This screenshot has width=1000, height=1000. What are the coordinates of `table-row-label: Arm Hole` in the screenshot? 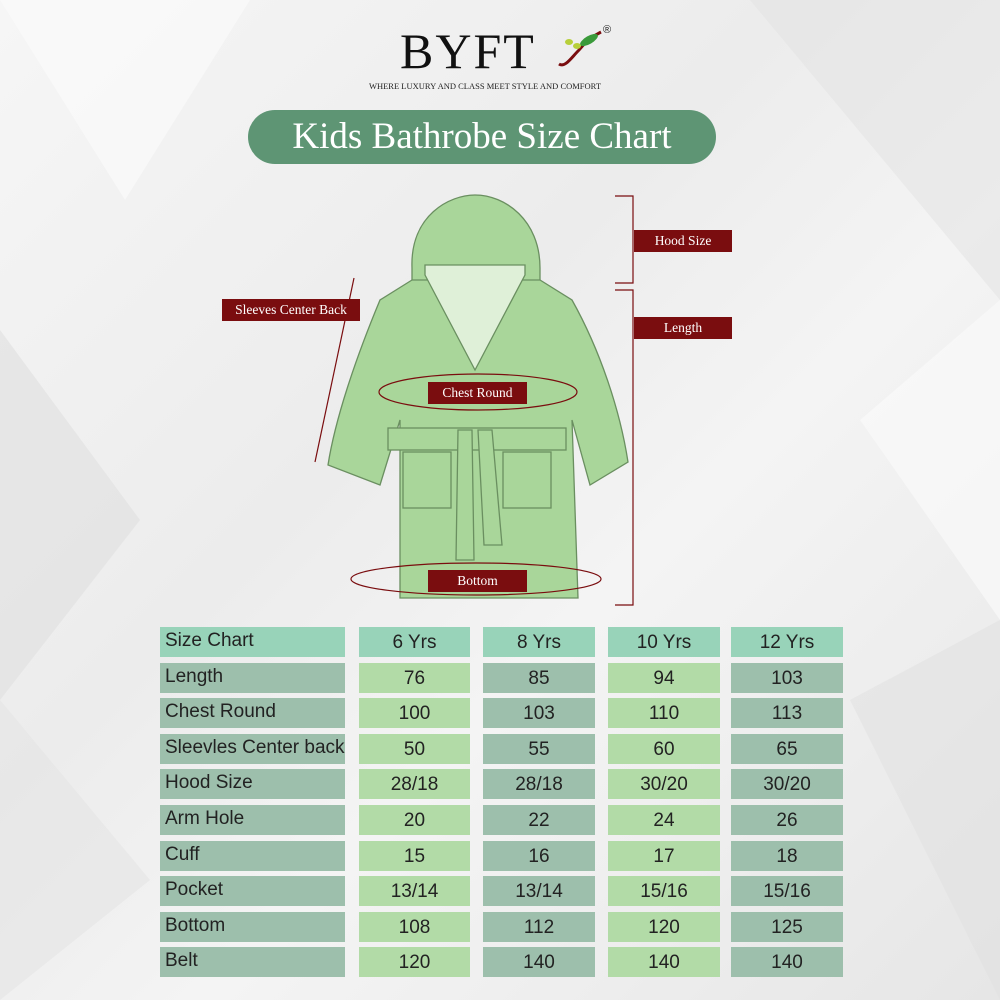 It's located at (252, 820).